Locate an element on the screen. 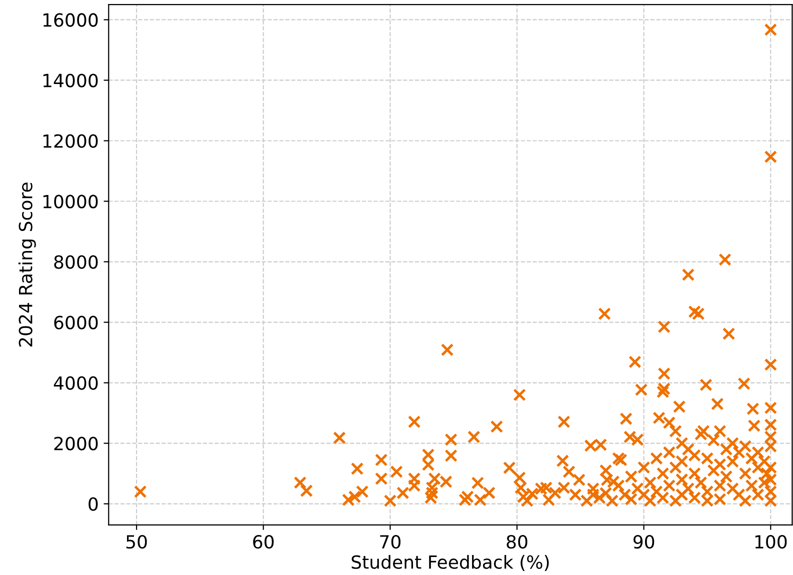 This screenshot has width=793, height=575. y-axis-title: 2024 Rating Score is located at coordinates (27, 264).